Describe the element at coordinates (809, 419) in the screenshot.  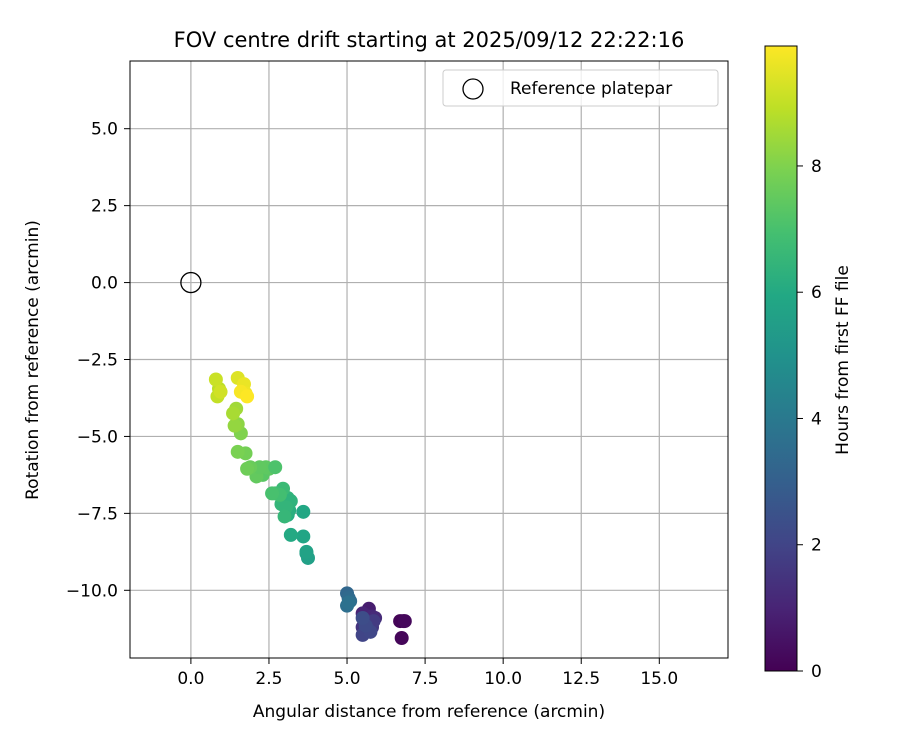
I see `colorbar-ticks: 0 2 4 6 8` at that location.